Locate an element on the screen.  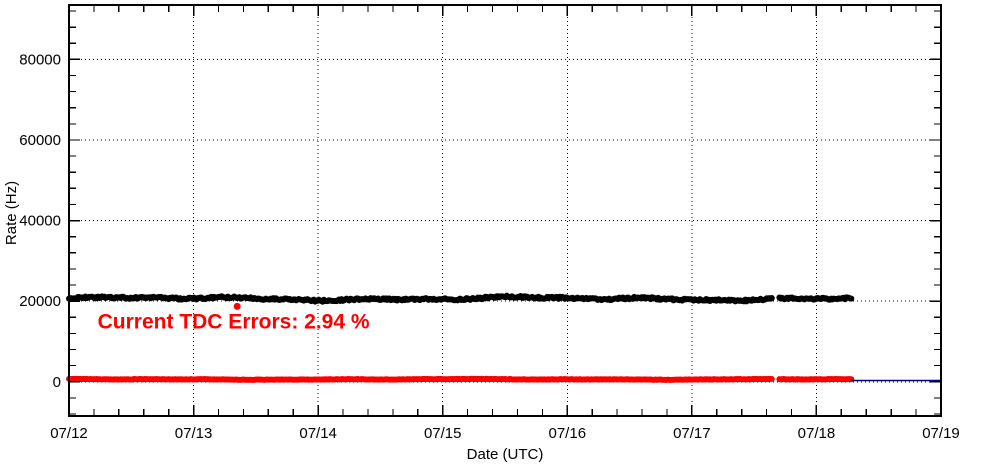
x-tick-label: 07/13 is located at coordinates (194, 433).